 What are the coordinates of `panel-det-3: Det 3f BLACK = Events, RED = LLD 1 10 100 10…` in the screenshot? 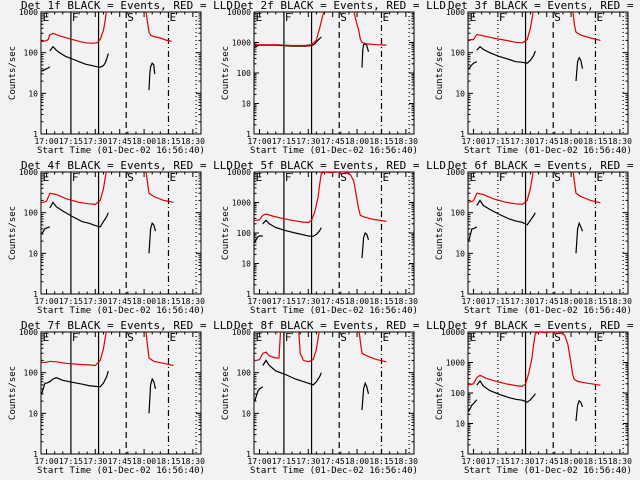 It's located at (537, 78).